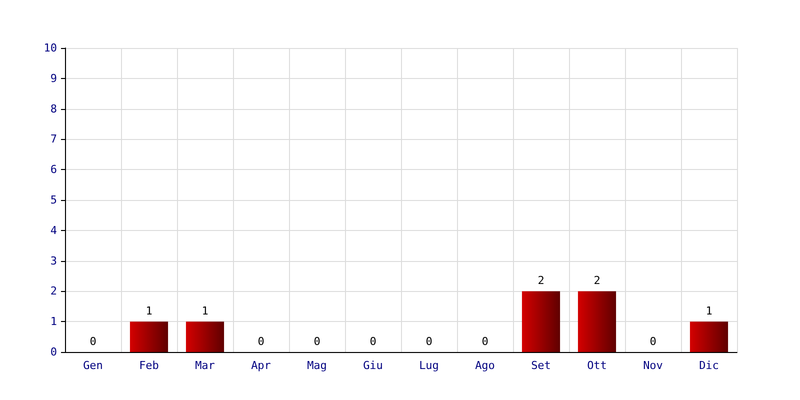 This screenshot has height=400, width=800. I want to click on x-tick-label: Dic, so click(709, 365).